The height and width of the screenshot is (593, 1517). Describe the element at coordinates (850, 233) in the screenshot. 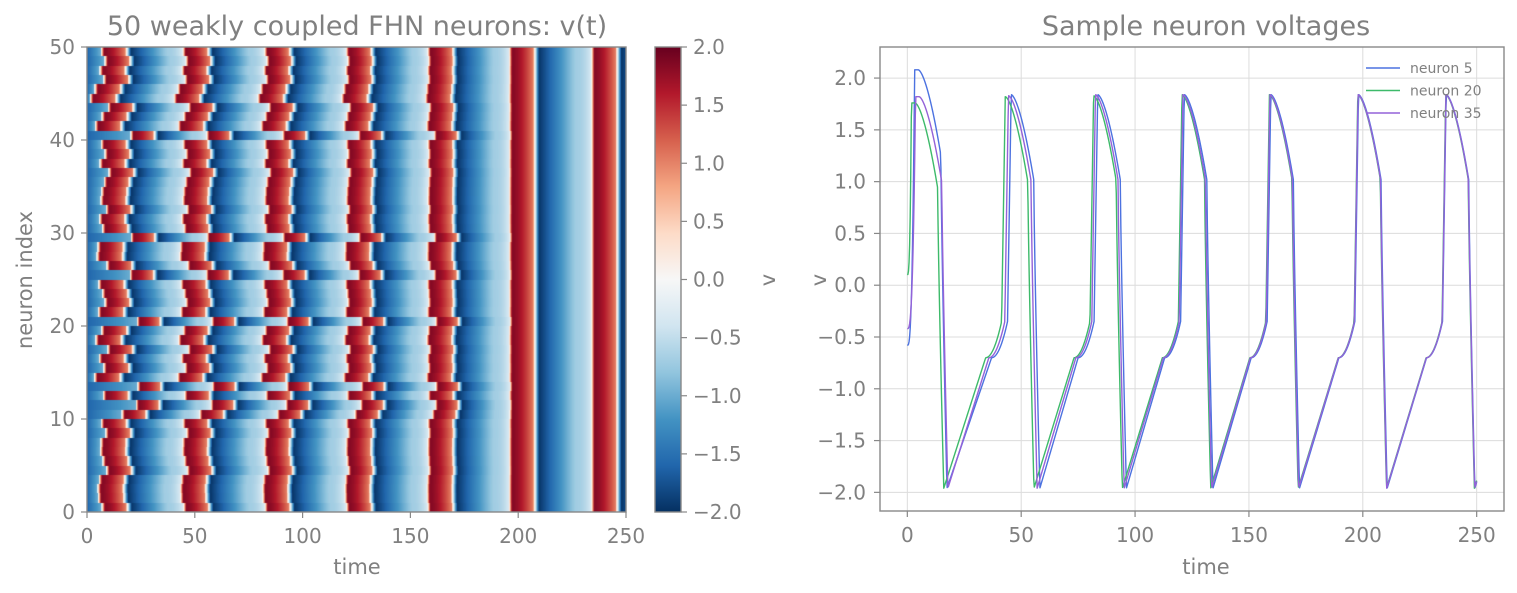

I see `line-y-tick-label: 0.5` at that location.